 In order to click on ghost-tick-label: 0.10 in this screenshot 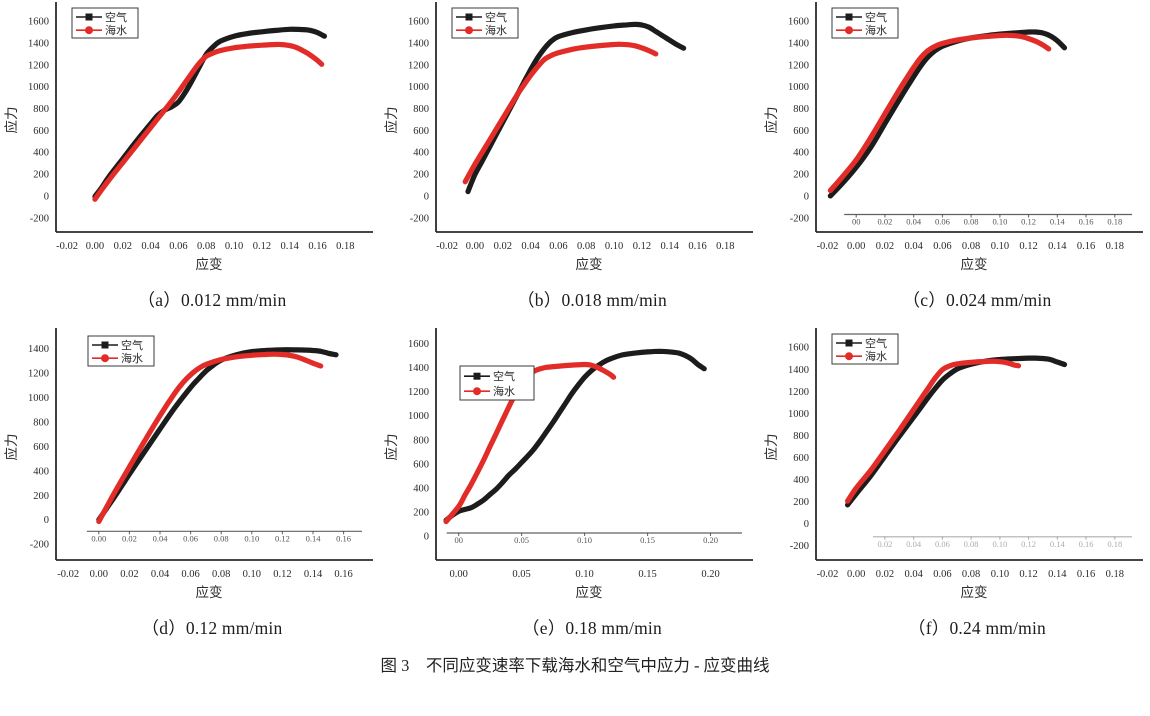, I will do `click(999, 222)`.